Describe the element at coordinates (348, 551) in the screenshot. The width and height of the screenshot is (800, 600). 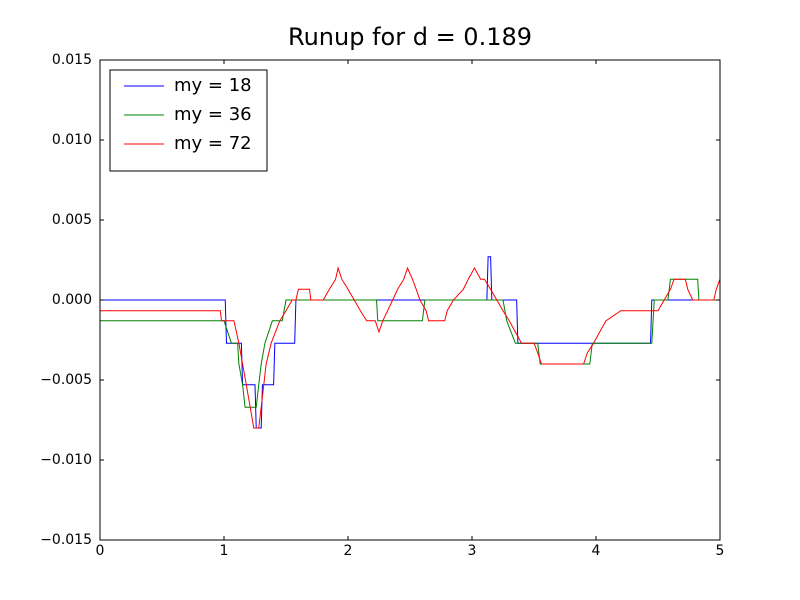
I see `x-tick-label: 2` at that location.